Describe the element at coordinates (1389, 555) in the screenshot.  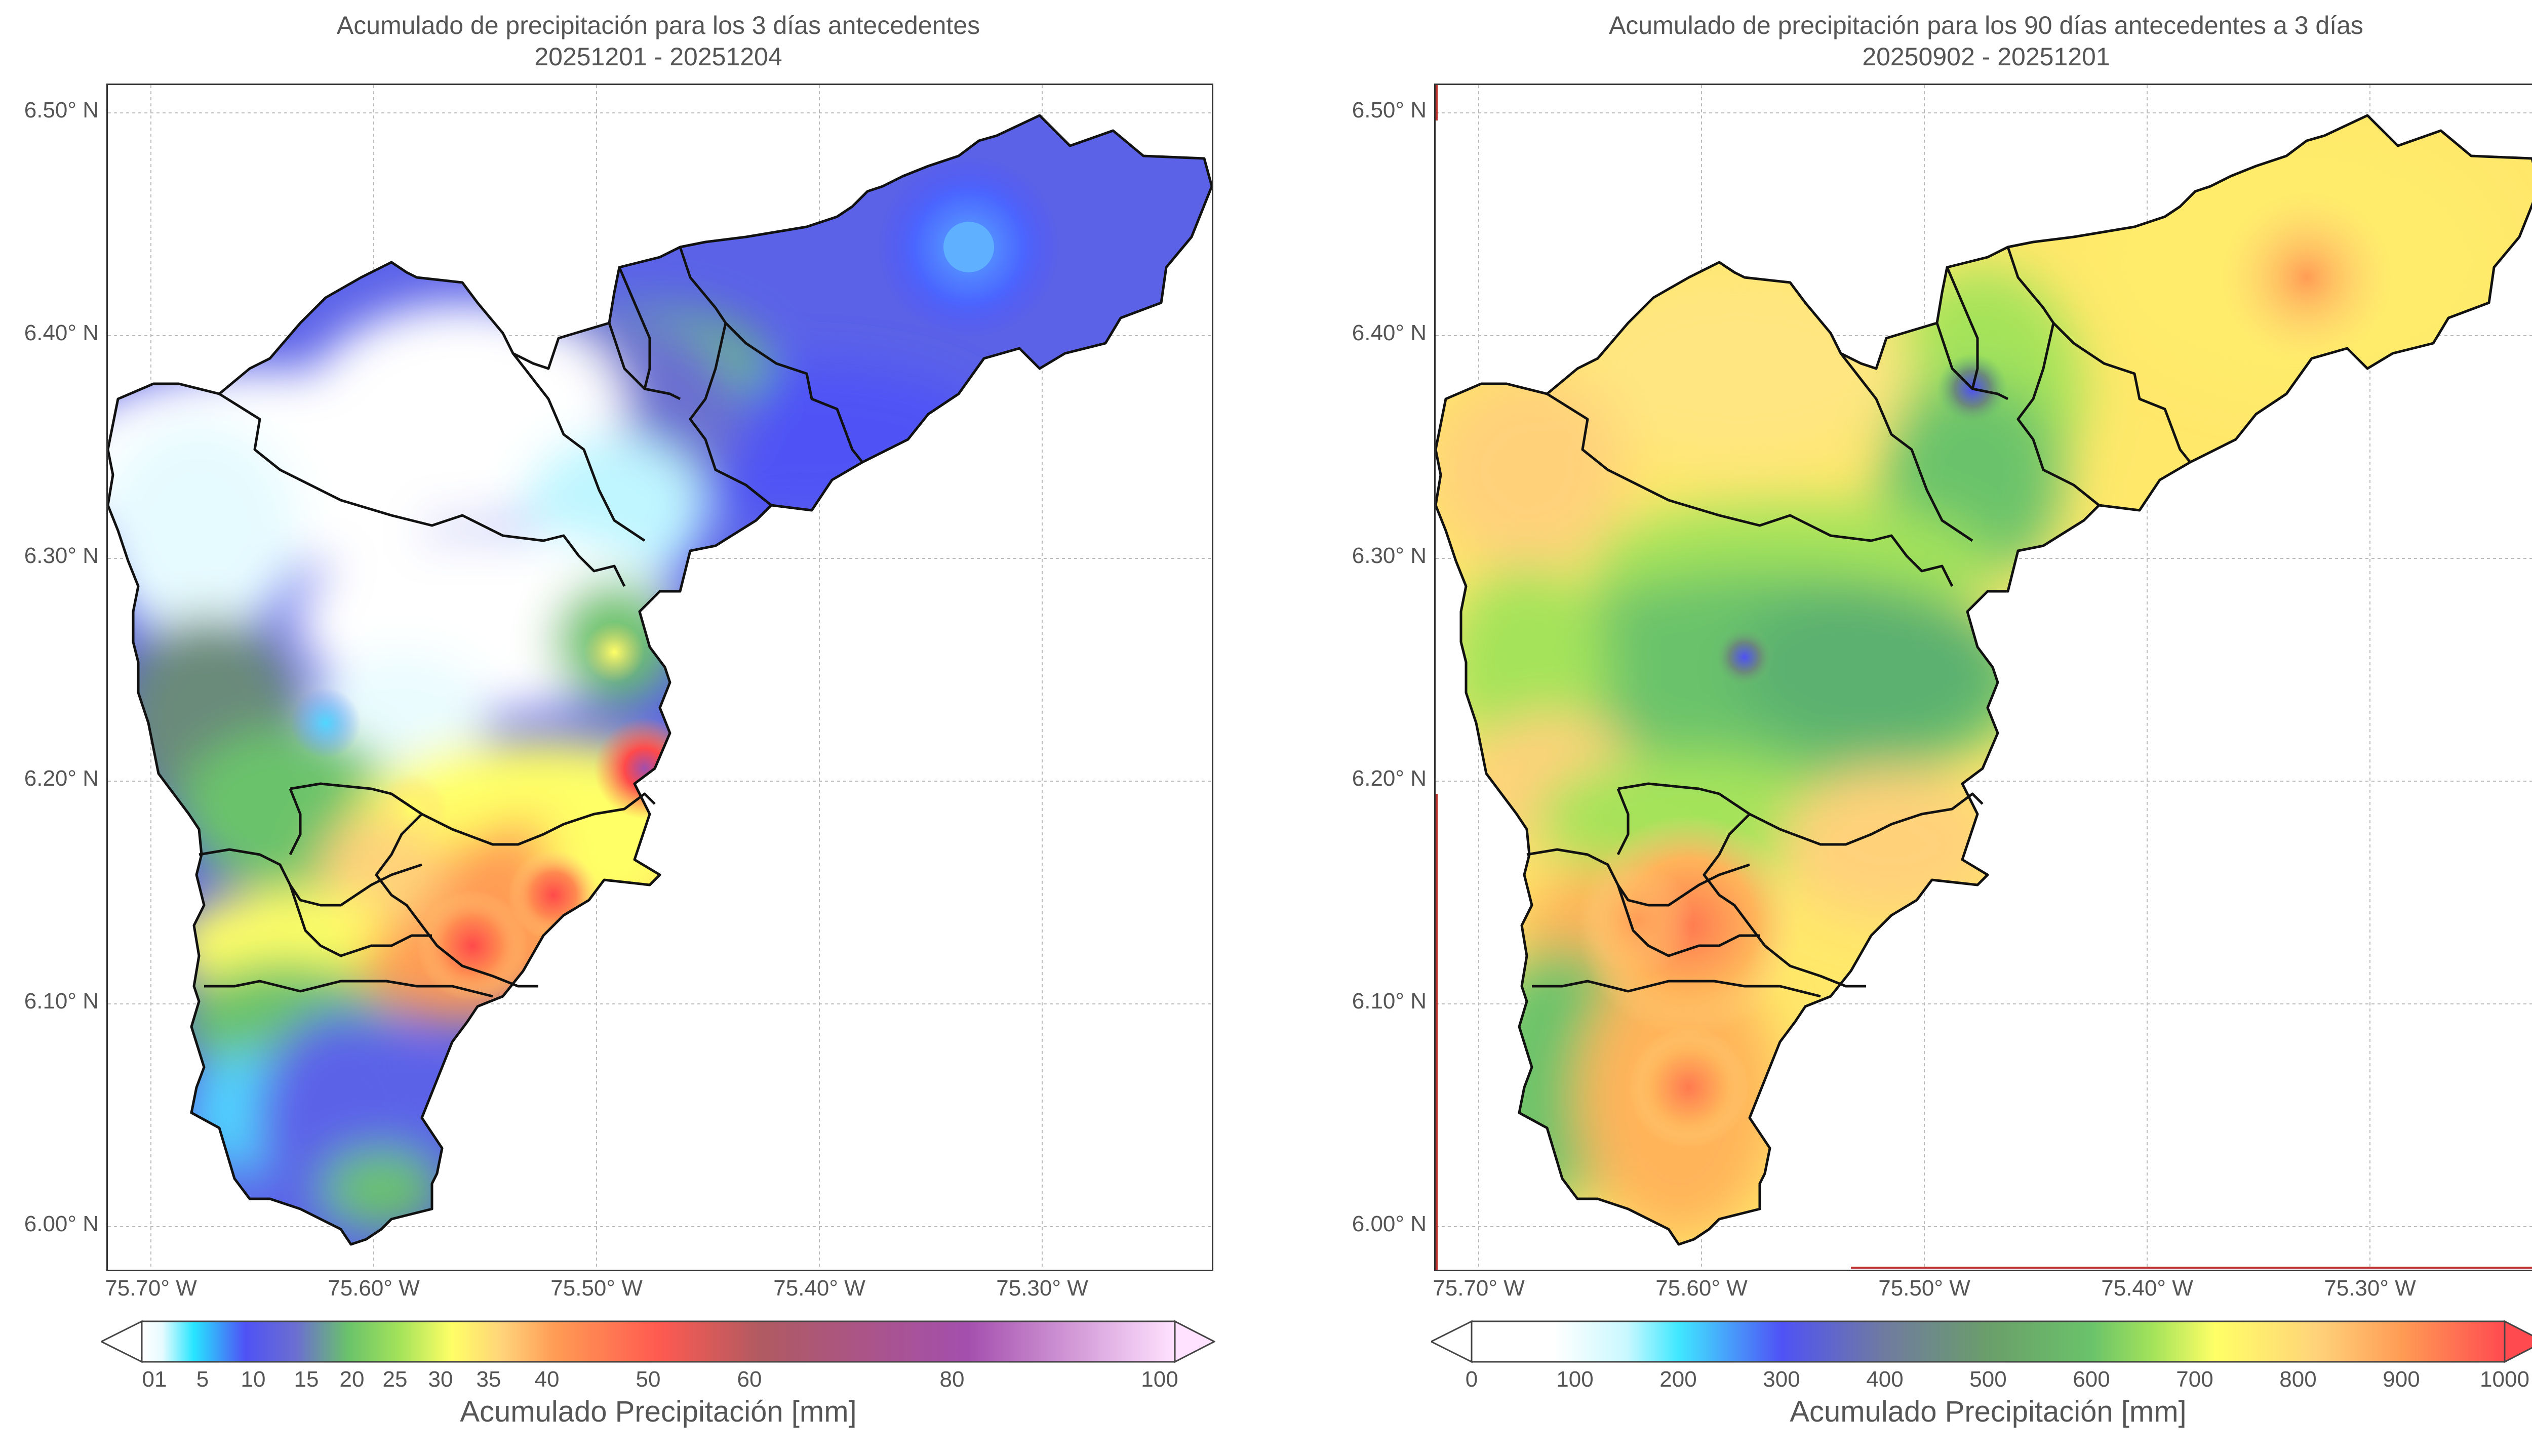
I see `right-ytick-630: 6.30° N` at that location.